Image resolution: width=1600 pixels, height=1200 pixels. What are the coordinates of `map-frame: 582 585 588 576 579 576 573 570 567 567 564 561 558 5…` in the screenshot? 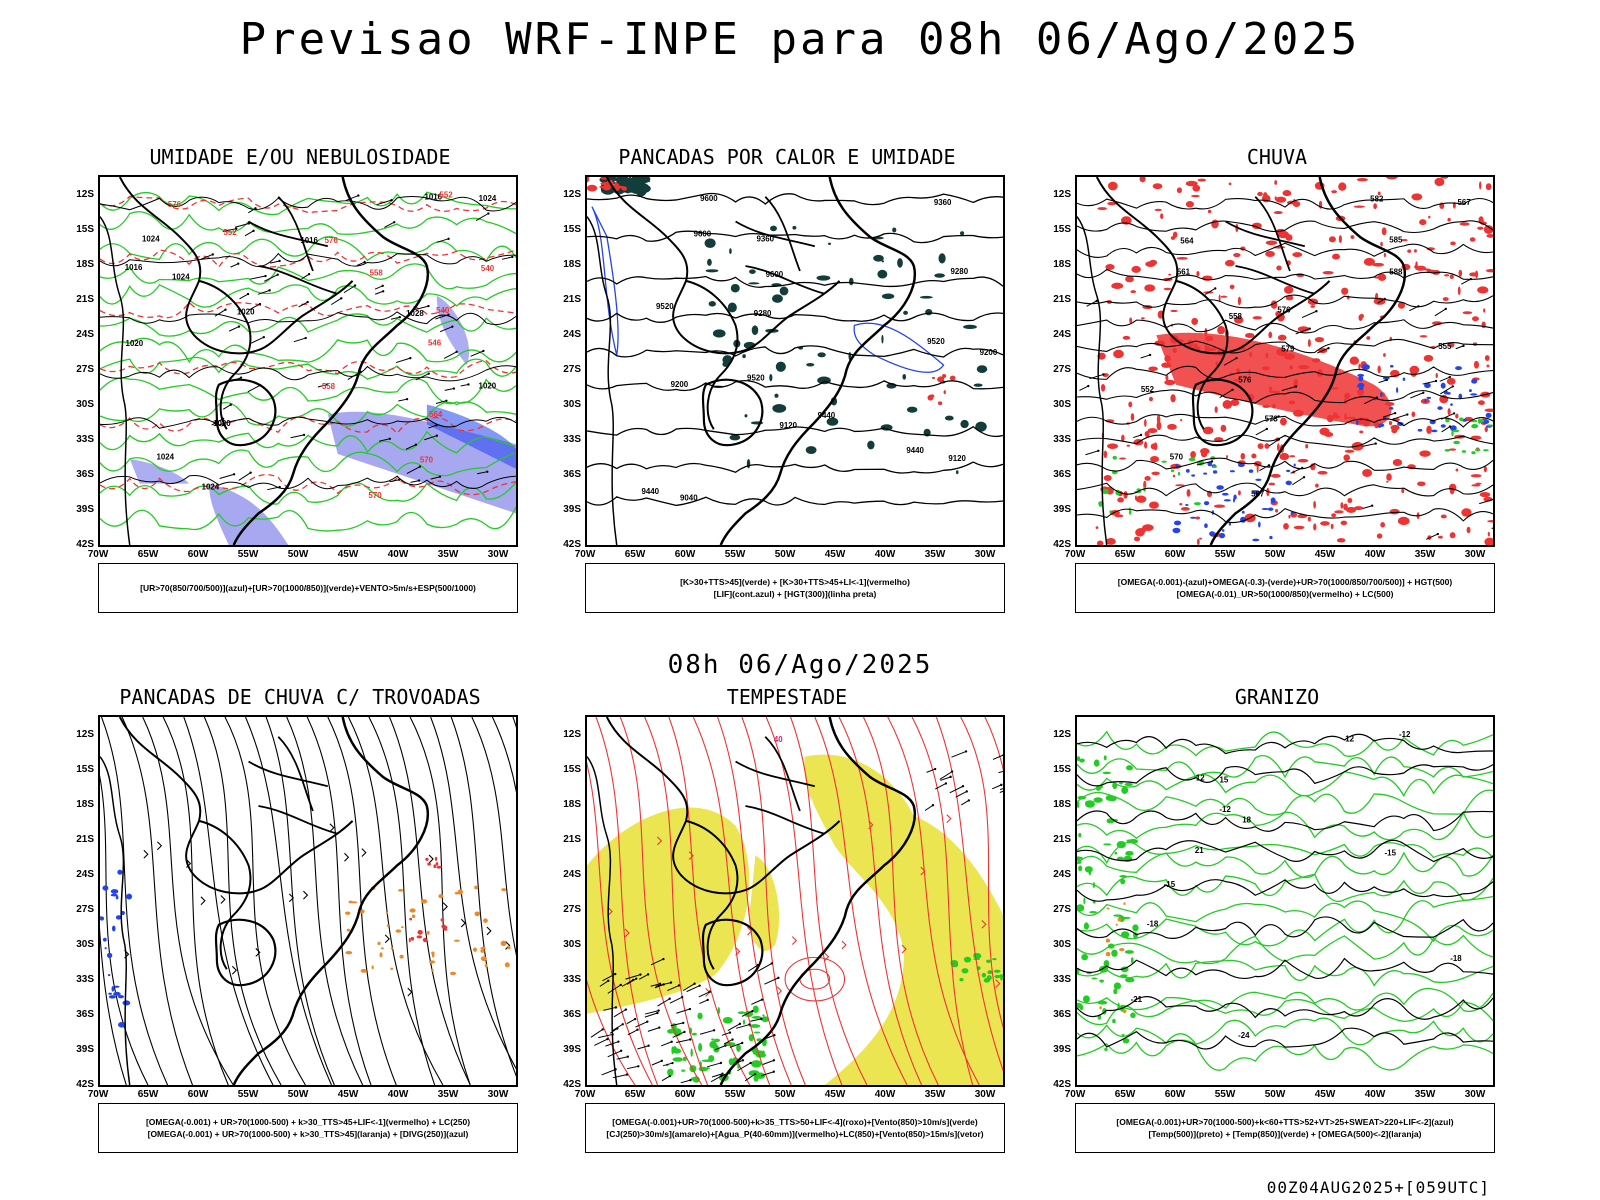 It's located at (1285, 361).